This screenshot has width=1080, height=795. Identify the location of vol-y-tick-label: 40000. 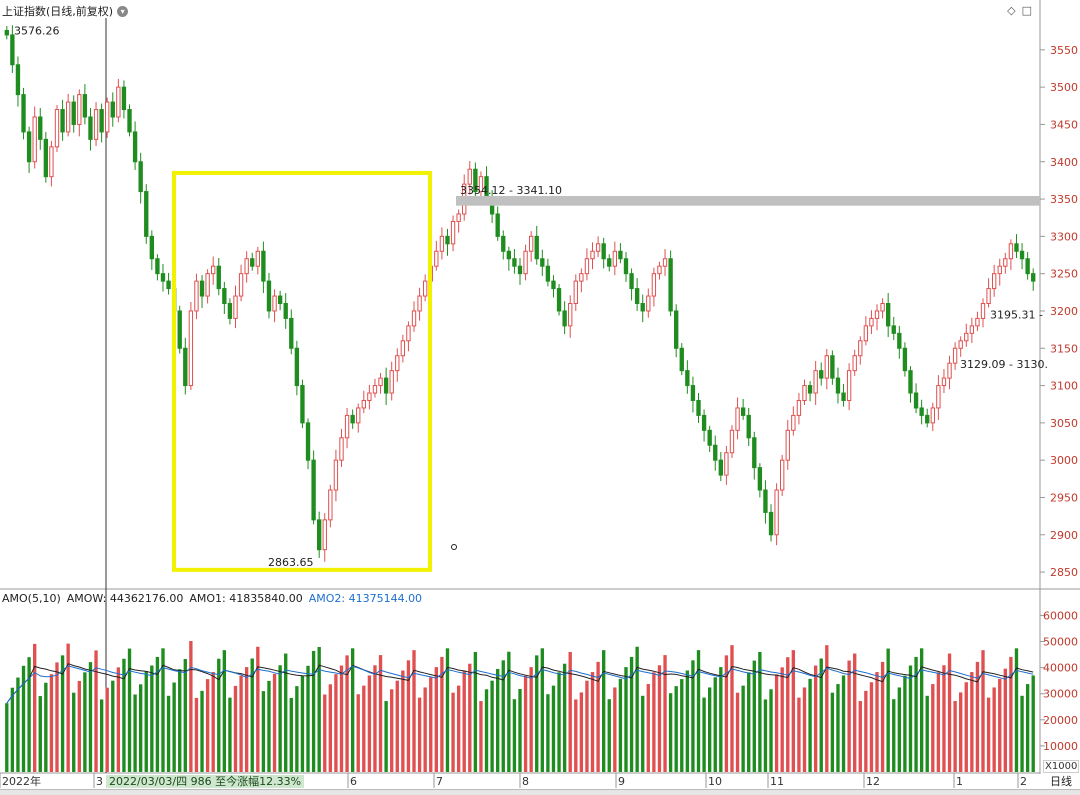
(1060, 668).